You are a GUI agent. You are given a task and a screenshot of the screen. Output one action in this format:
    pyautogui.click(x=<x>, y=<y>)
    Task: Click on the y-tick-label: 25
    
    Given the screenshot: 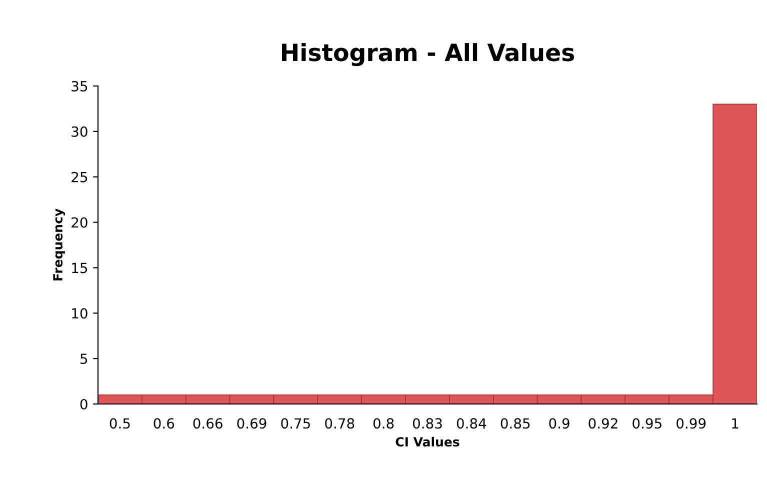 What is the action you would take?
    pyautogui.click(x=80, y=177)
    